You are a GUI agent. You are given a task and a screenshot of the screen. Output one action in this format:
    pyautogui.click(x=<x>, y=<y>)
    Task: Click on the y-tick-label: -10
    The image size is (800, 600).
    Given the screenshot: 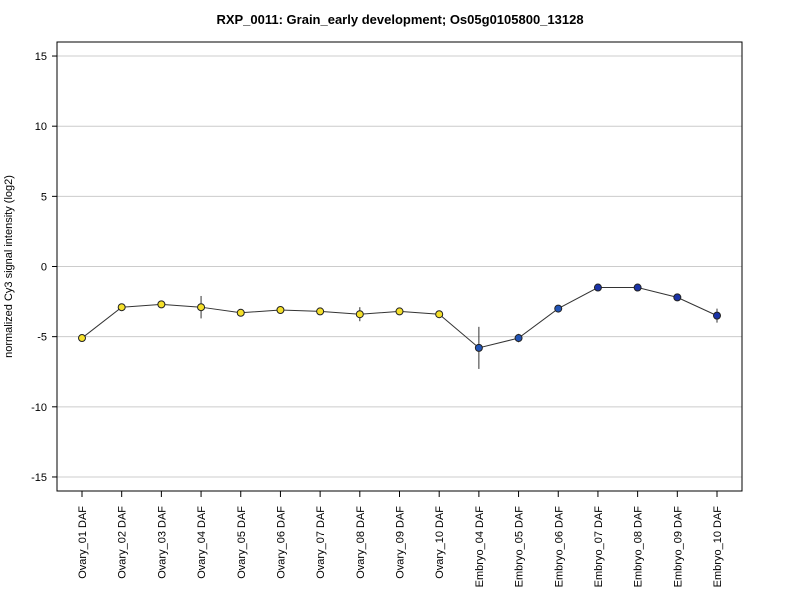 What is the action you would take?
    pyautogui.click(x=39, y=408)
    